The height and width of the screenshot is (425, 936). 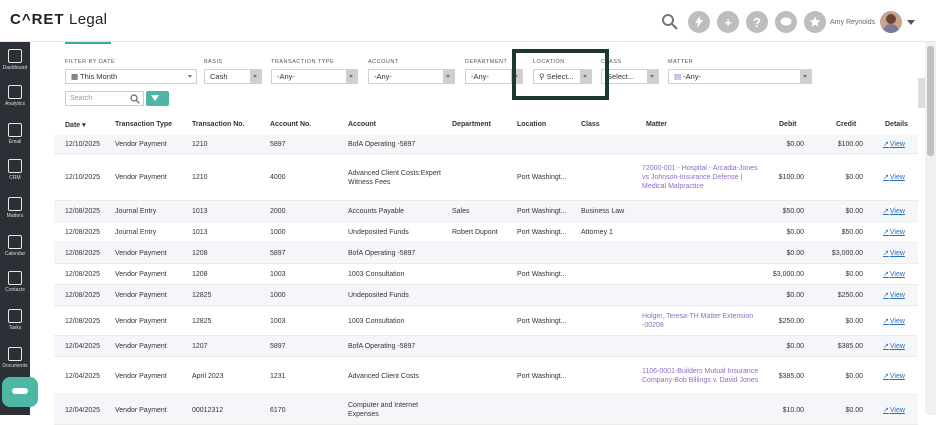 What do you see at coordinates (131, 76) in the screenshot?
I see `date-filter-select: ▦ This Month` at bounding box center [131, 76].